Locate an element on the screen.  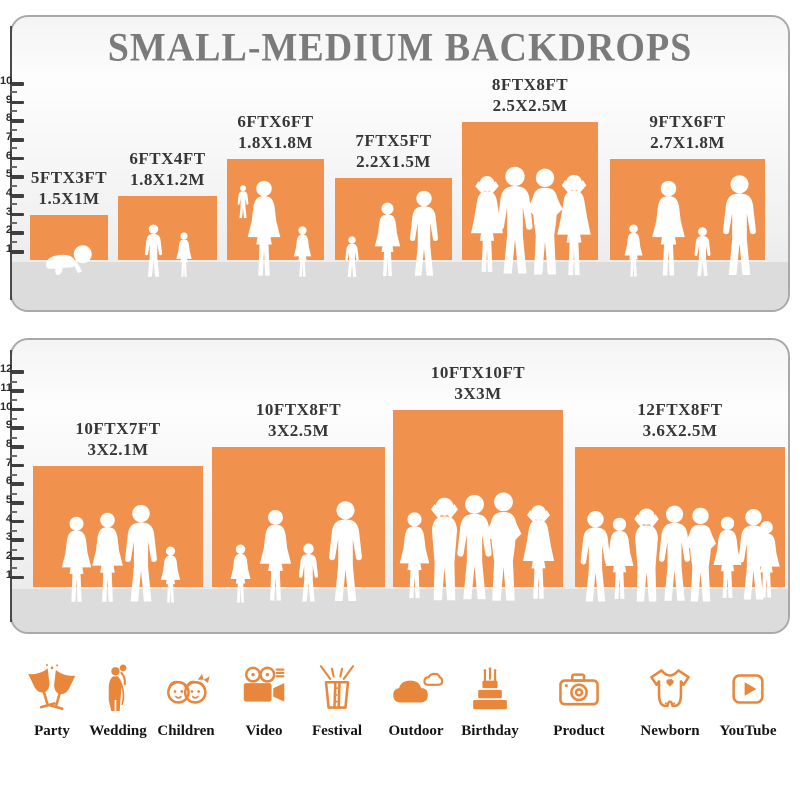
category-label: Product is located at coordinates (579, 731).